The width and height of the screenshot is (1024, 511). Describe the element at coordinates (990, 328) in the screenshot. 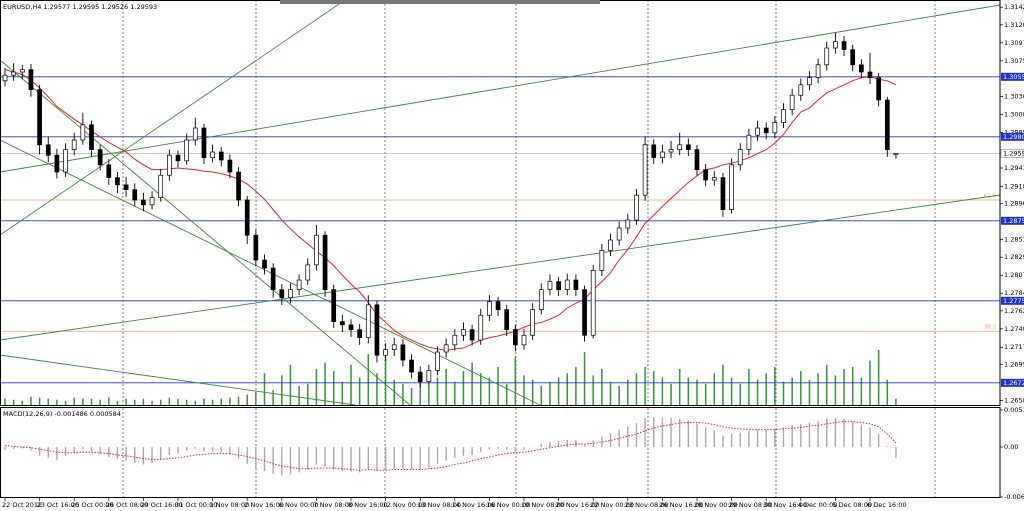

I see `fib-label: 38.2` at that location.